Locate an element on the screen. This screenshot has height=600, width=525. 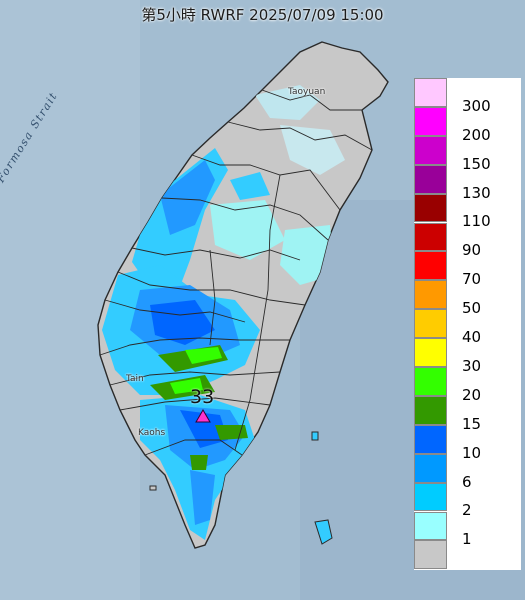
legend-row: 50 is located at coordinates (467, 298).